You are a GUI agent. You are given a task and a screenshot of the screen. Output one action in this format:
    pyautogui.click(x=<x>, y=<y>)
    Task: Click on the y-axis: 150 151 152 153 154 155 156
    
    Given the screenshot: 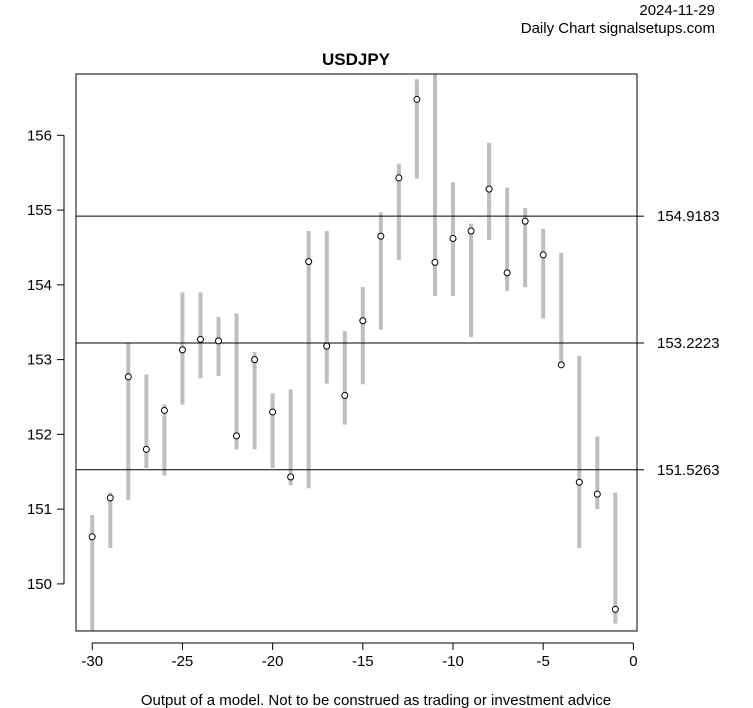 What is the action you would take?
    pyautogui.click(x=46, y=360)
    